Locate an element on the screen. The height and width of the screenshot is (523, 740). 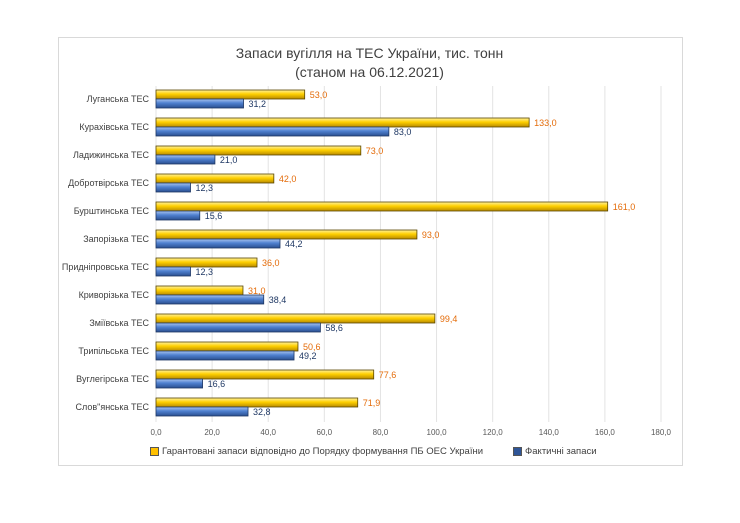
data-label: 99,4 is located at coordinates (449, 319).